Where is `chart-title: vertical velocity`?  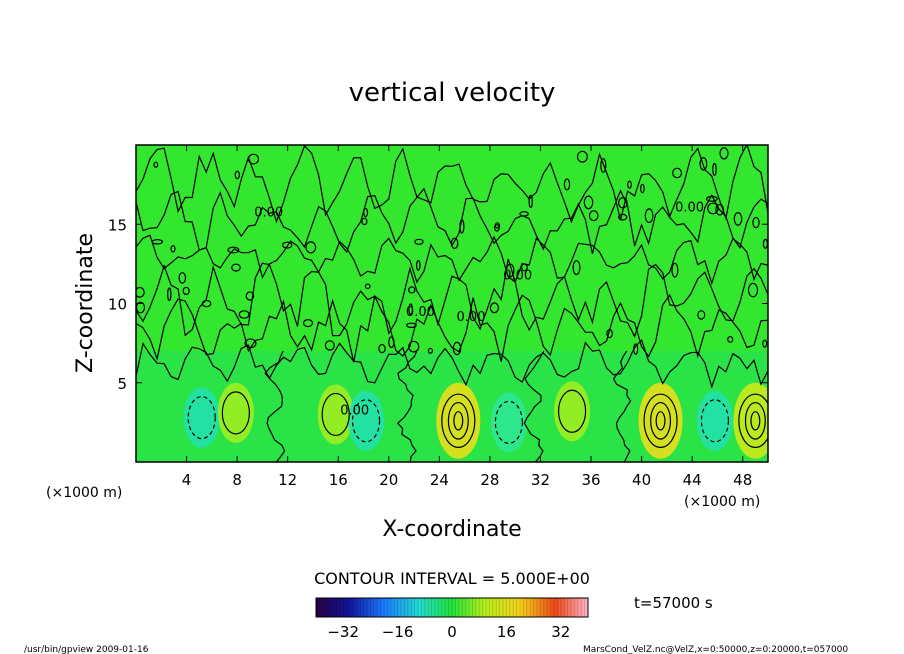
chart-title: vertical velocity is located at coordinates (452, 93).